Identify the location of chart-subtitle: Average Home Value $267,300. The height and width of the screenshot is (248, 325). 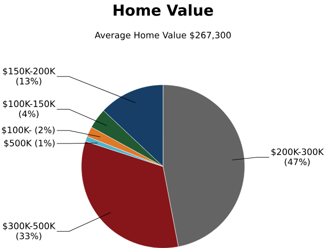
(162, 35).